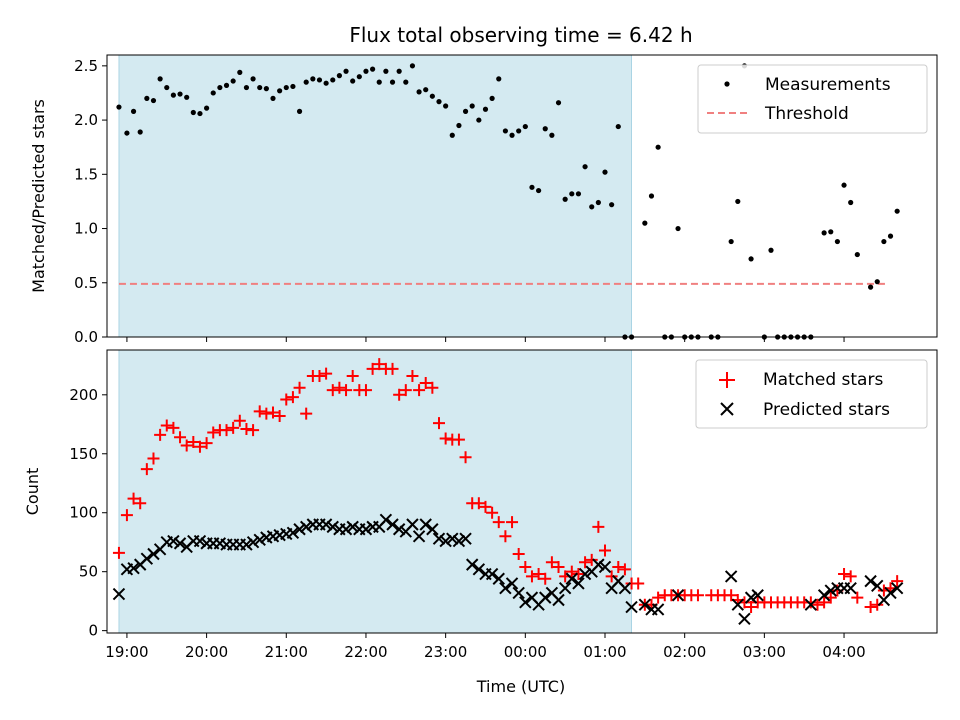 Image resolution: width=960 pixels, height=720 pixels. What do you see at coordinates (86, 283) in the screenshot?
I see `top-y-tick-label-1: 0.5` at bounding box center [86, 283].